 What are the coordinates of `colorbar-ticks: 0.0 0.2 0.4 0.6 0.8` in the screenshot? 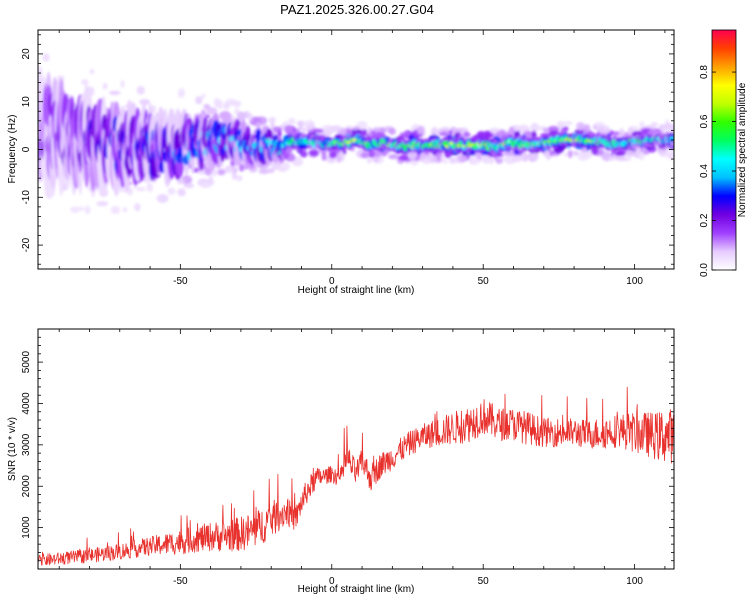 It's located at (717, 171).